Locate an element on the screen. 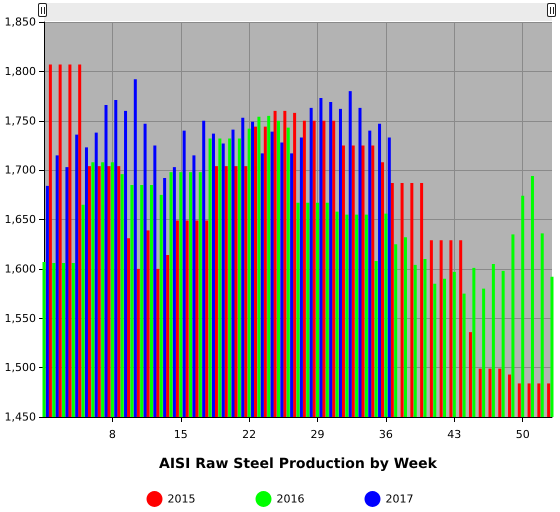 Image resolution: width=560 pixels, height=512 pixels. y-tick-label: 1,800 is located at coordinates (20, 71).